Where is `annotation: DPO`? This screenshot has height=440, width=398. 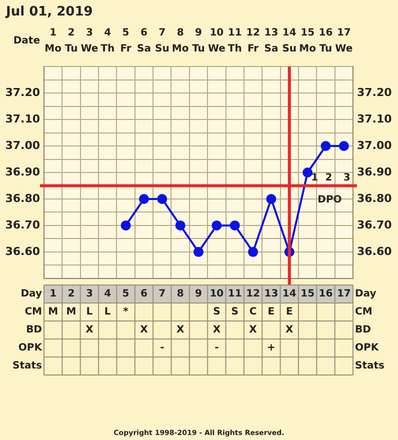 annotation: DPO is located at coordinates (330, 200).